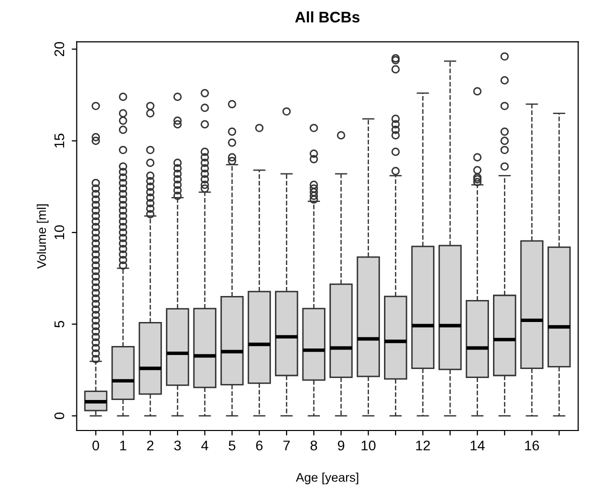 Image resolution: width=590 pixels, height=492 pixels. What do you see at coordinates (42, 236) in the screenshot?
I see `y-axis-title: Volume [ml]` at bounding box center [42, 236].